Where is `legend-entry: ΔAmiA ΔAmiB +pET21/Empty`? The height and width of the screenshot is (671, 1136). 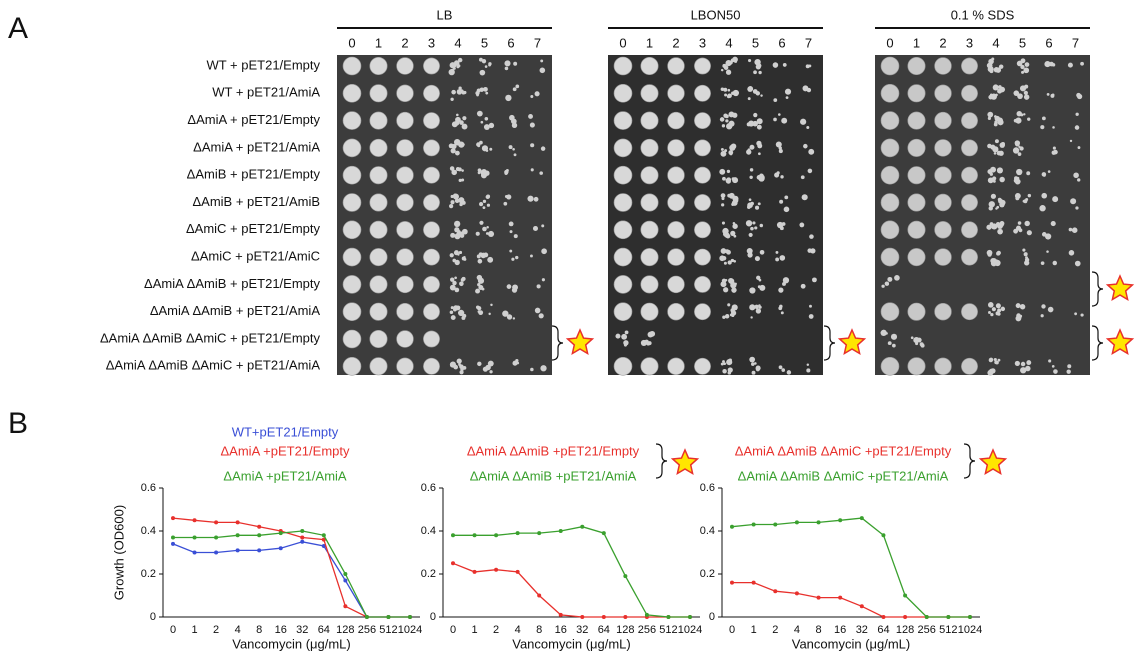
legend-entry: ΔAmiA ΔAmiB +pET21/Empty is located at coordinates (553, 450).